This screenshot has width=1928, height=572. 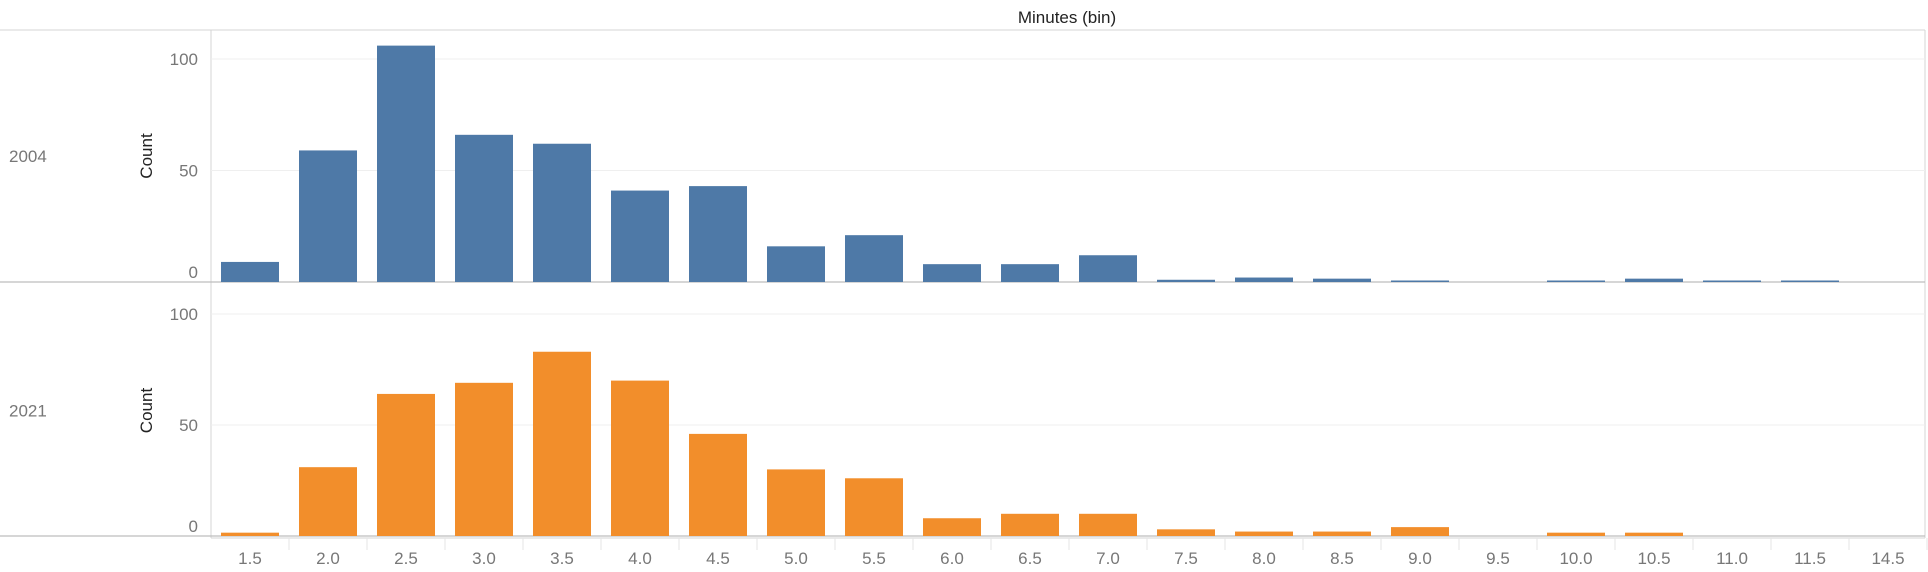 I want to click on bar-2021-4.5, so click(x=718, y=484).